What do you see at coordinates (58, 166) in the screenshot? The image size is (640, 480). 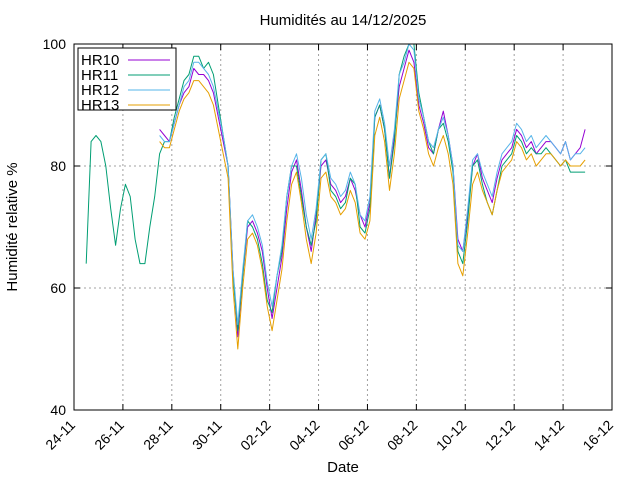 I see `y-tick-label: 80` at bounding box center [58, 166].